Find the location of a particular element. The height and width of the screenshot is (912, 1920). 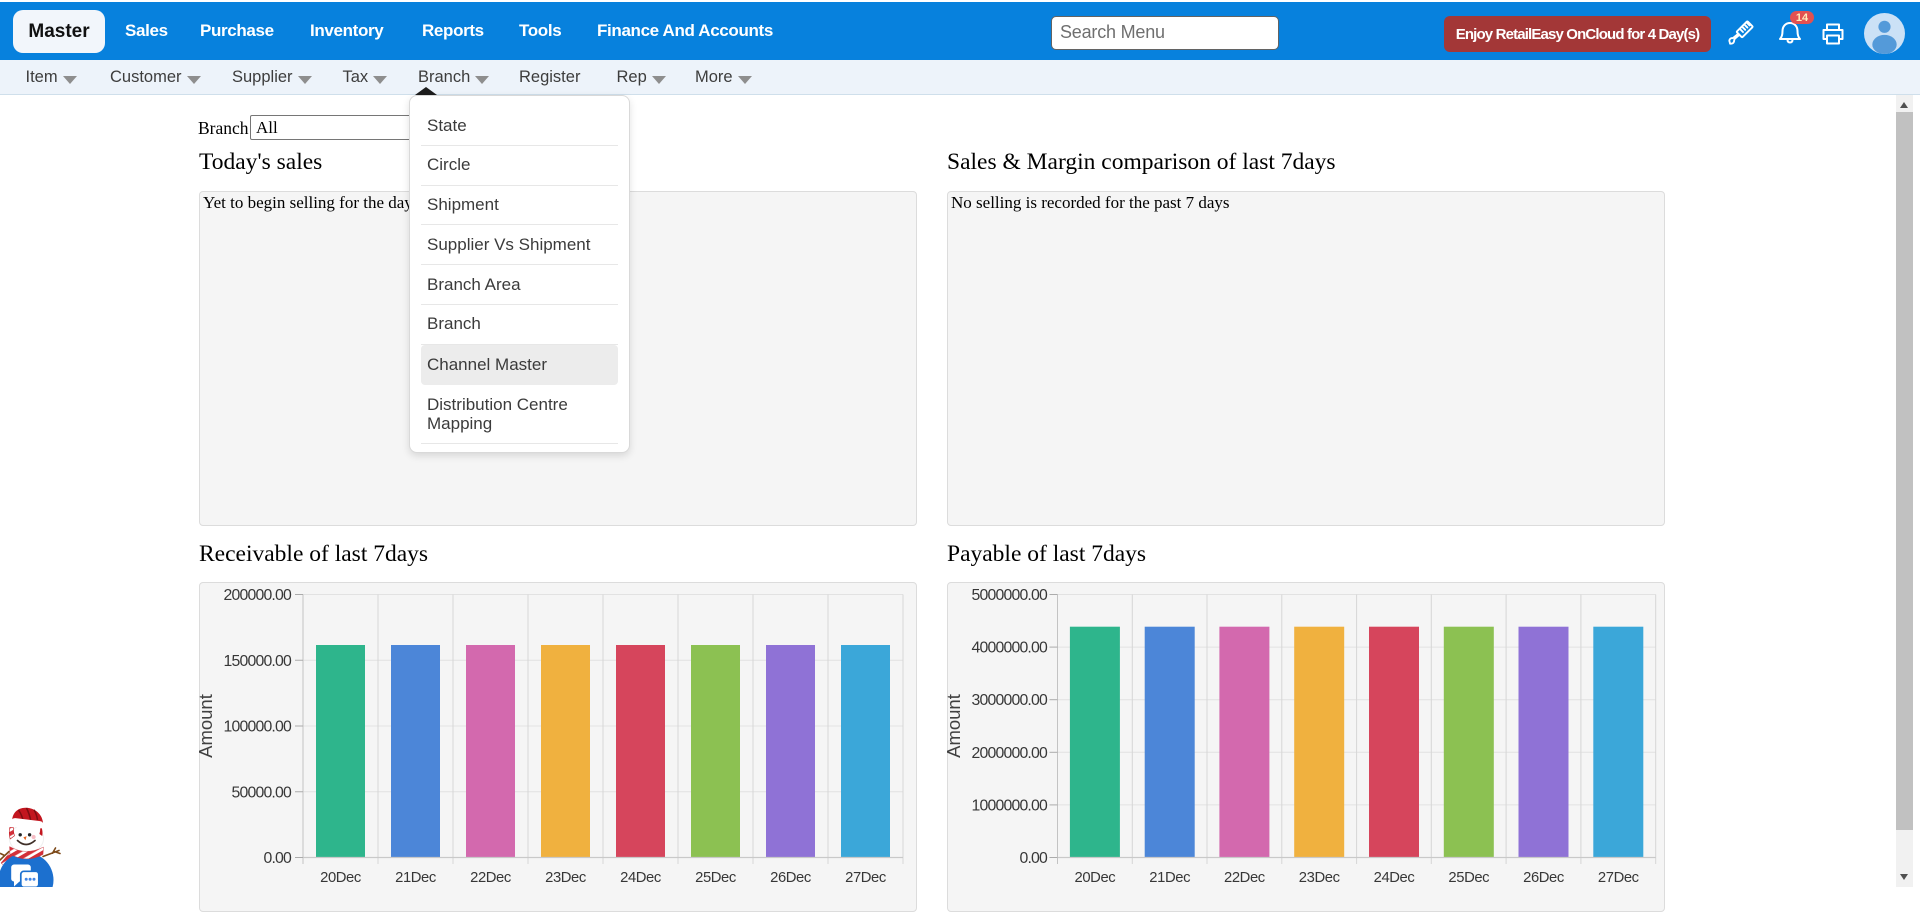

svg-text: 150000.00 is located at coordinates (258, 661).